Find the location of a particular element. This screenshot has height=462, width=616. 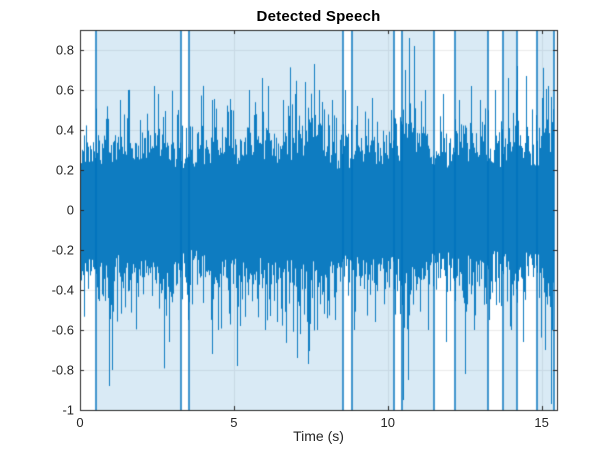

x-axis-label: Time (s) is located at coordinates (318, 436).